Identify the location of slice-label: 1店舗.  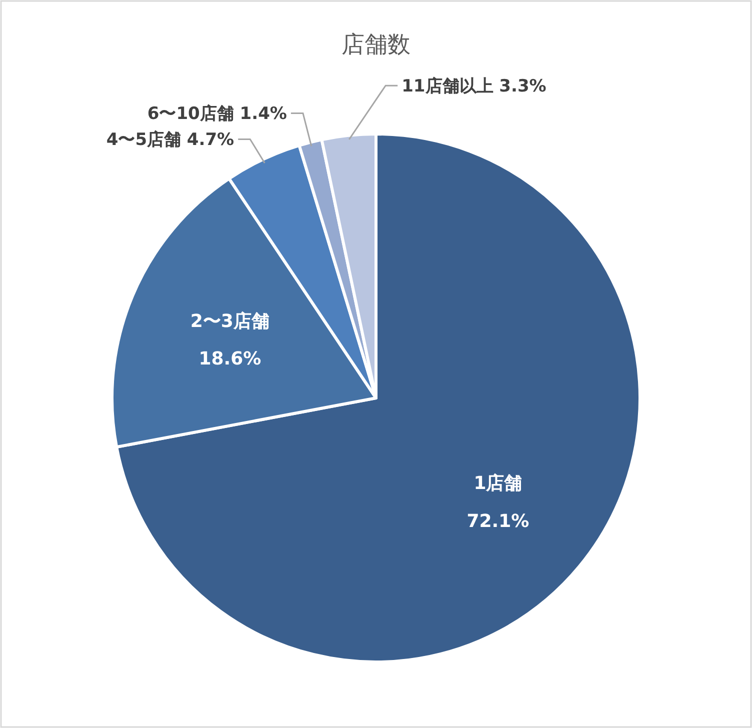
(498, 483).